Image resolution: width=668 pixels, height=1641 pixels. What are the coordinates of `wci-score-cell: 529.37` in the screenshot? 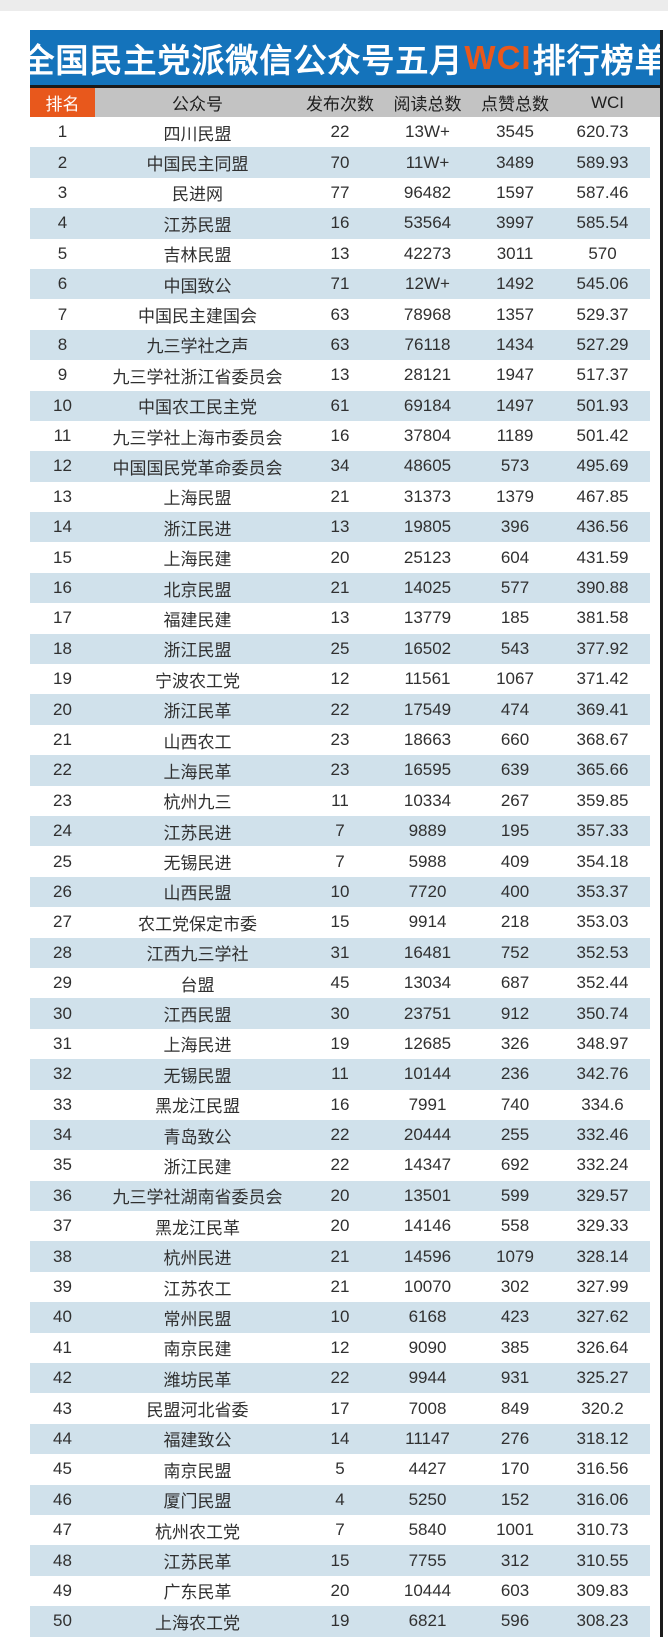 It's located at (602, 314).